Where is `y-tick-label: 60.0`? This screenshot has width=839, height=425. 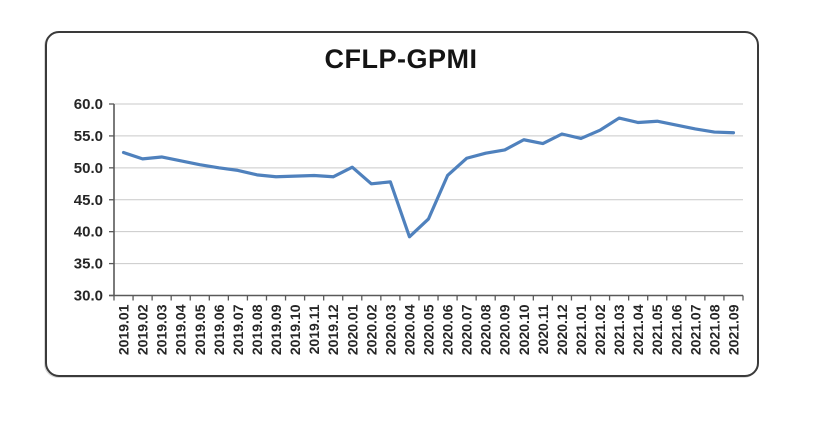
y-tick-label: 60.0 is located at coordinates (88, 104).